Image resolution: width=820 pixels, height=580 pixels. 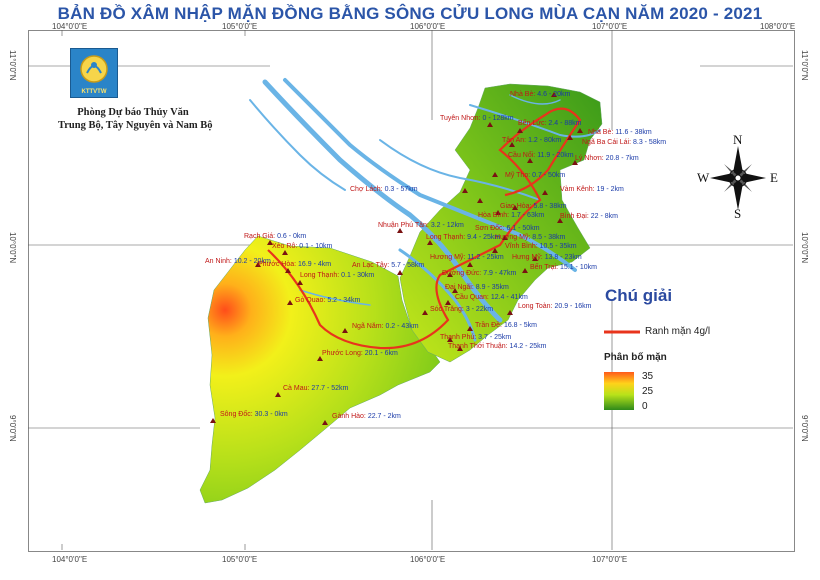 I want to click on station-label: An Lạc Tây: 5.7 - 58km, so click(x=388, y=265).